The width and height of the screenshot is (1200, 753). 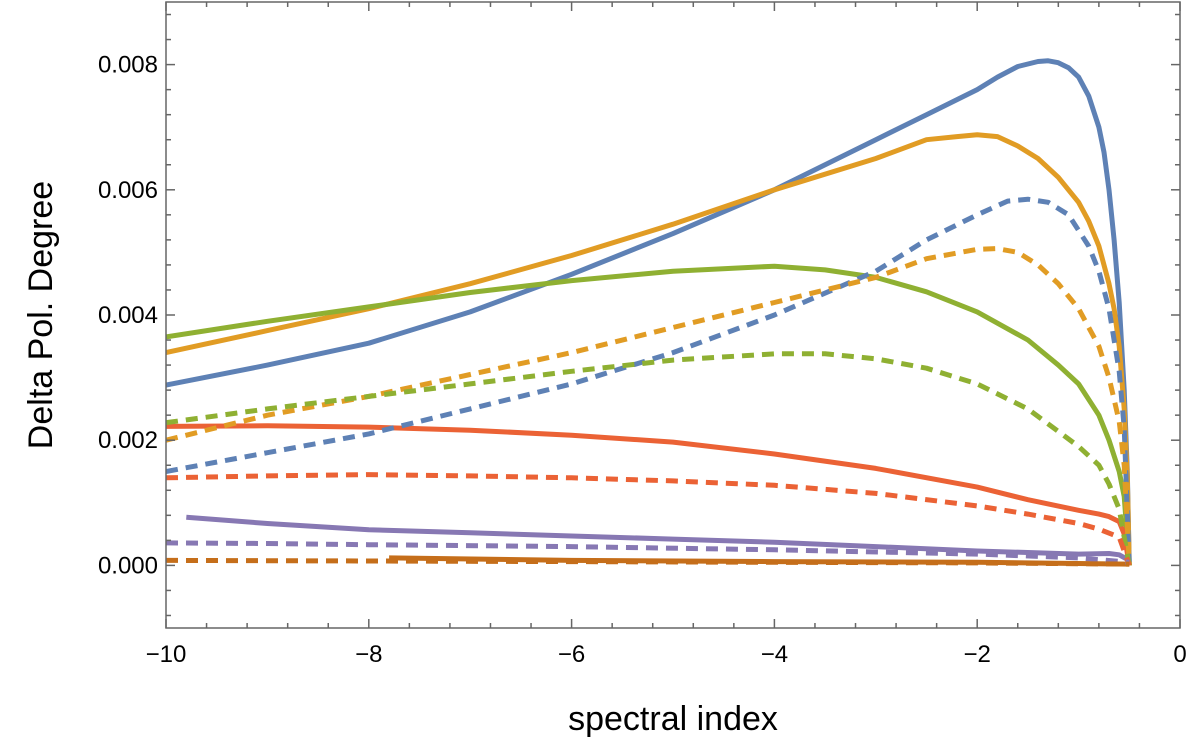 I want to click on x-tick-label: −8, so click(x=368, y=654).